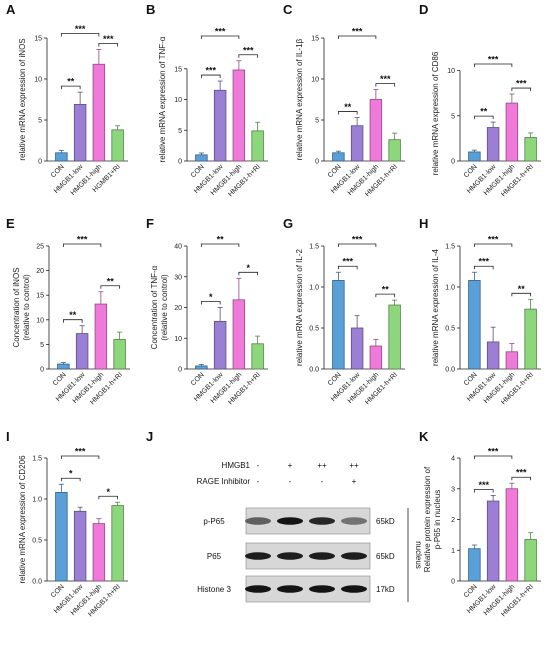  I want to click on treatment-mark: +, so click(290, 465).